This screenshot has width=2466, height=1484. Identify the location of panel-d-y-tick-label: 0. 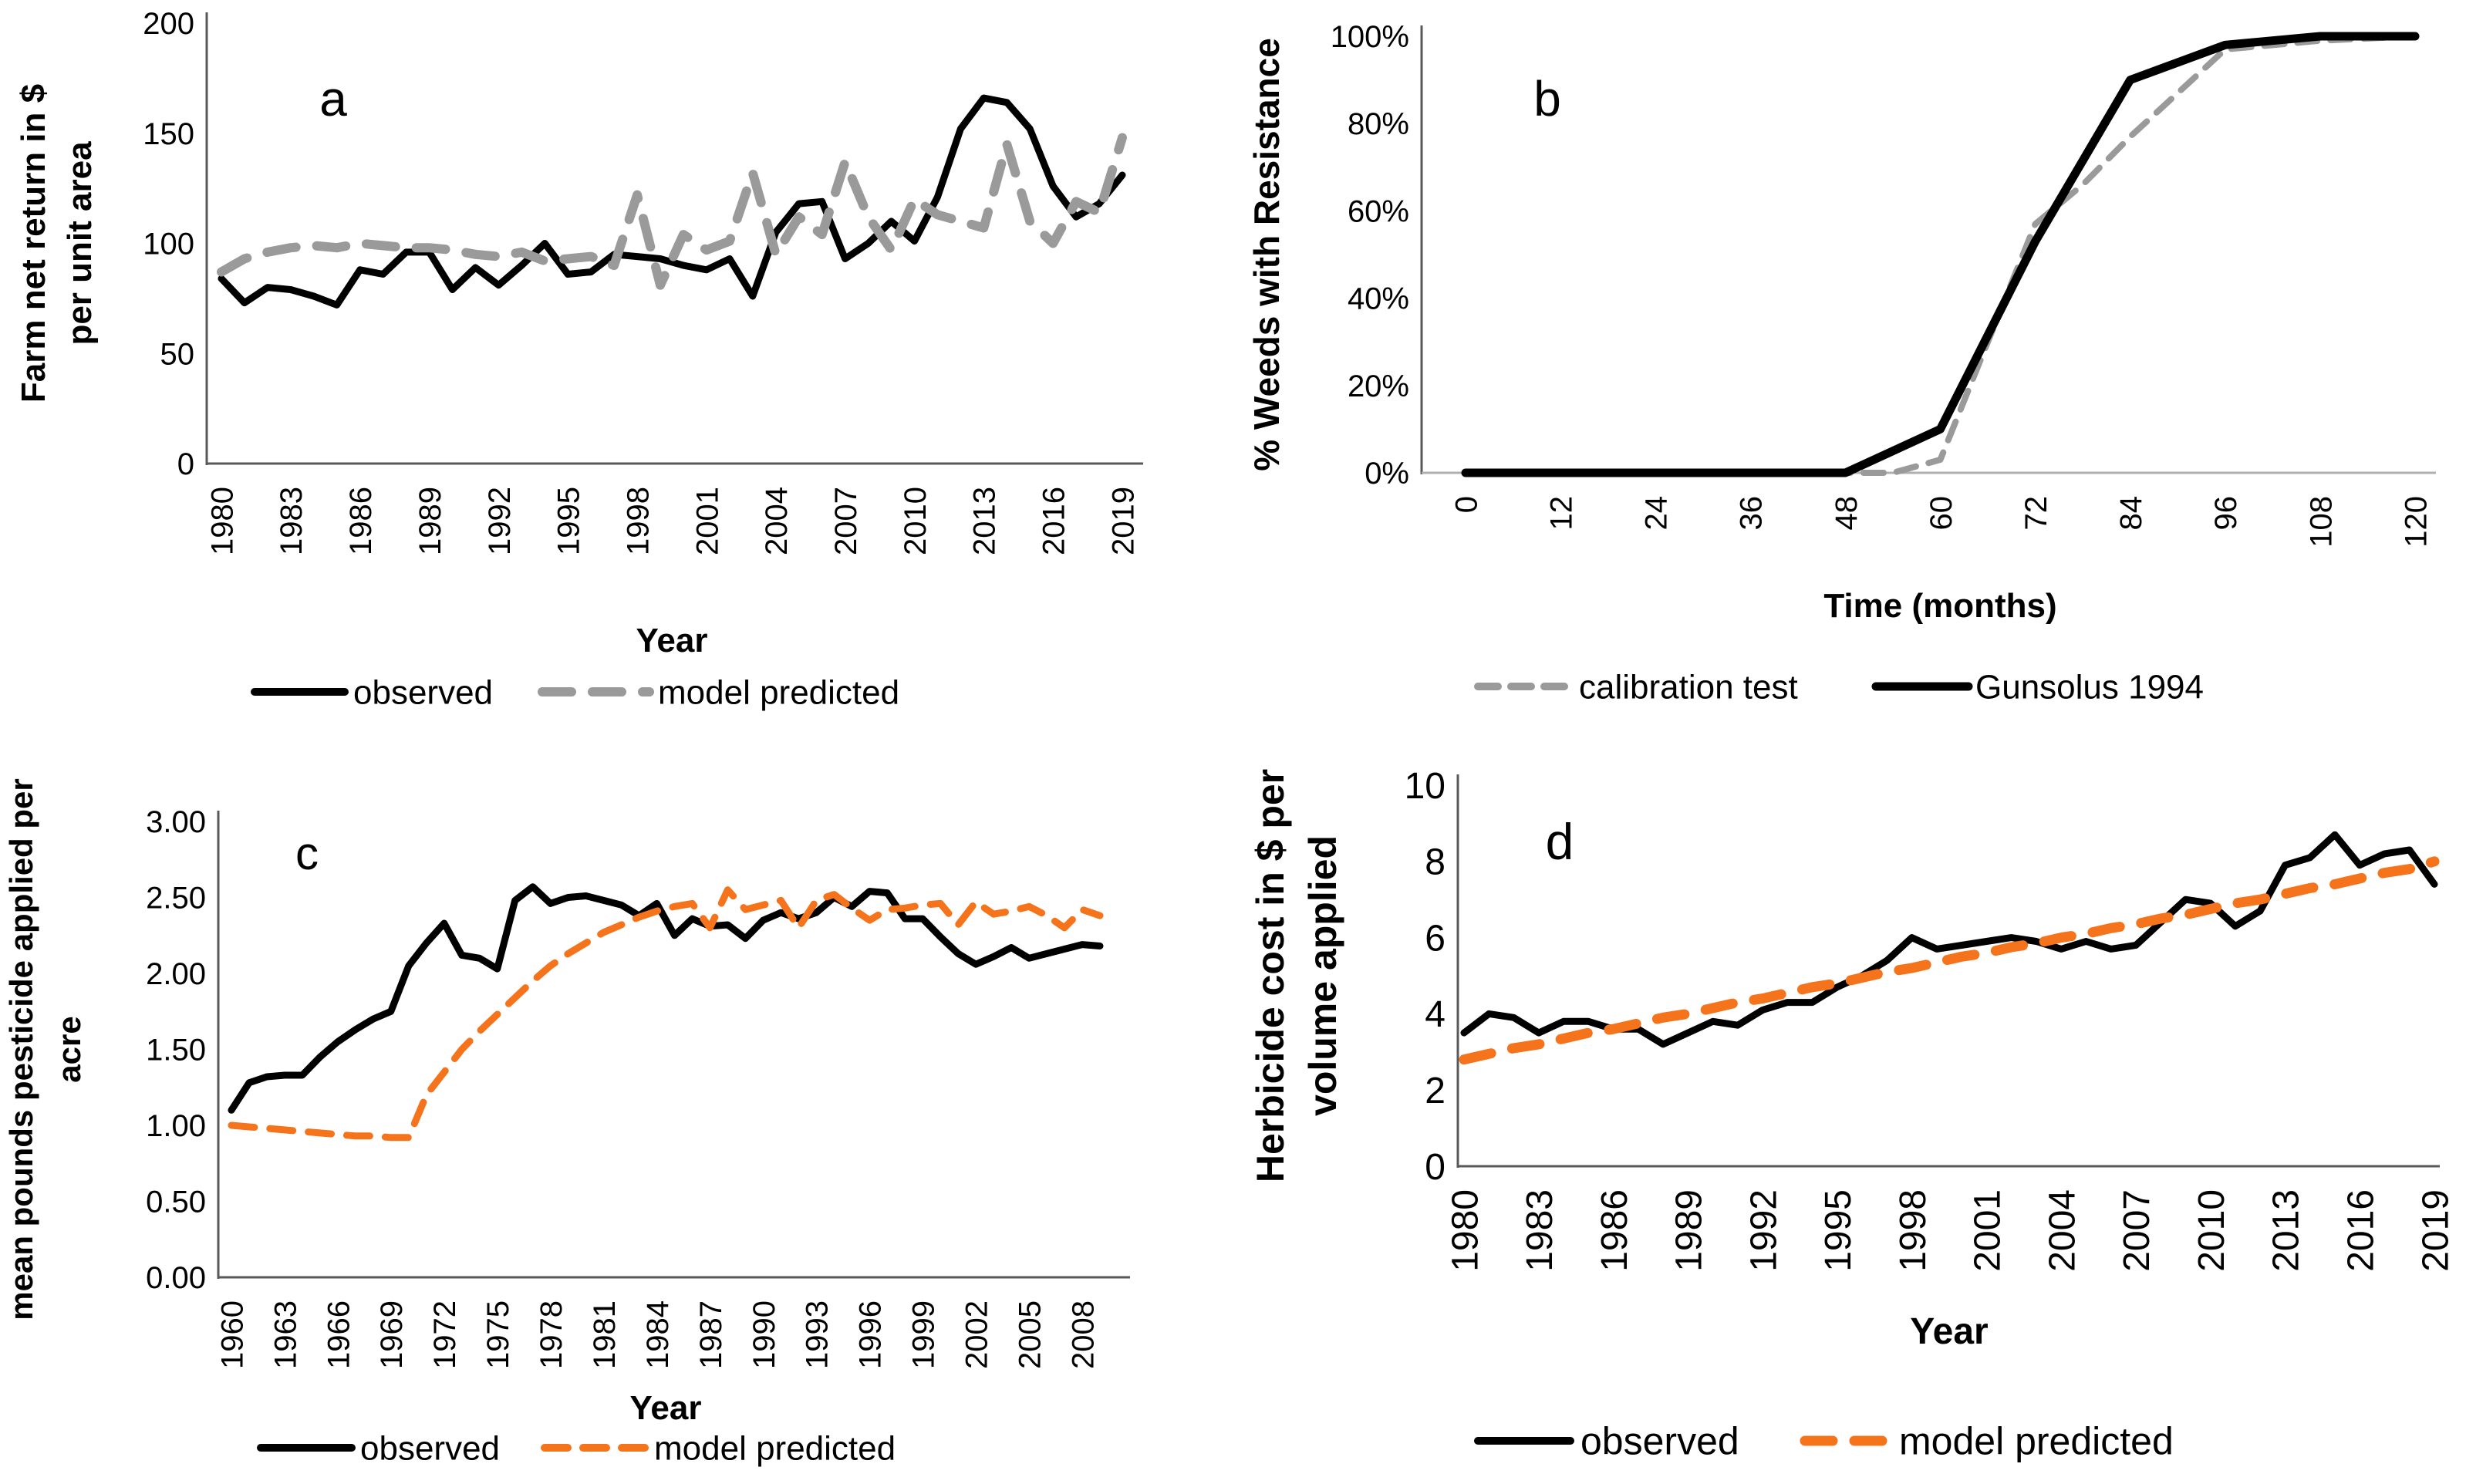
(1435, 1167).